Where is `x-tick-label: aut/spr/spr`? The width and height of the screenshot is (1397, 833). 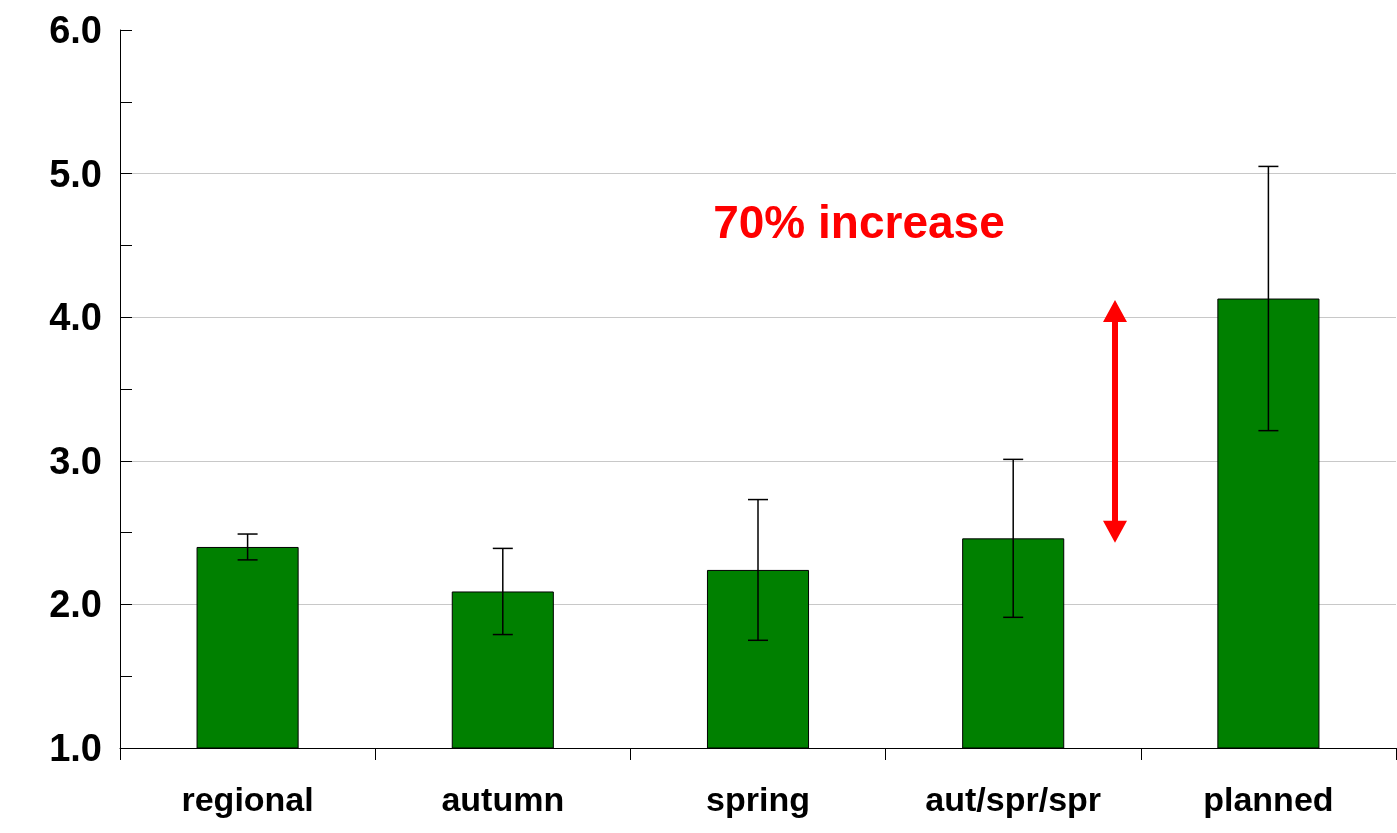
x-tick-label: aut/spr/spr is located at coordinates (1013, 799).